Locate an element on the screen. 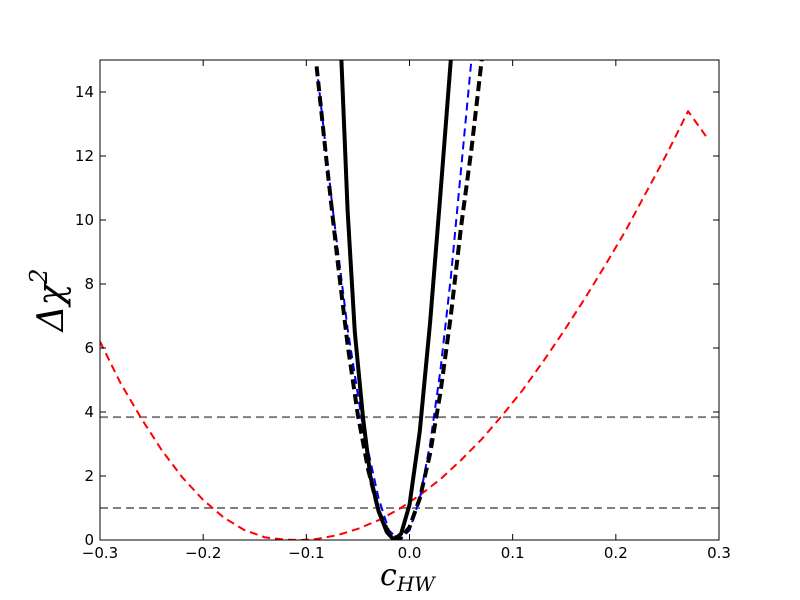  x-axis-label-main: c is located at coordinates (388, 575).